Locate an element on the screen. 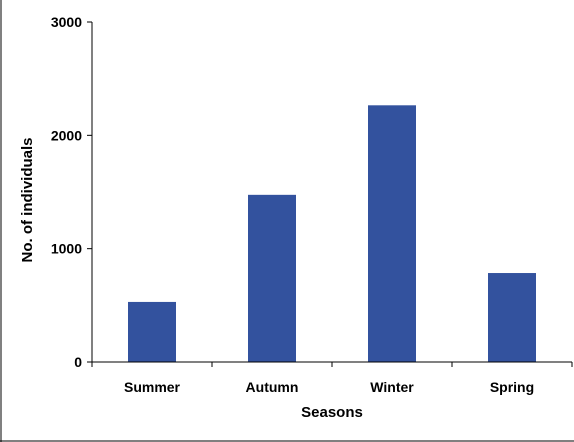 The image size is (574, 442). y-tick-label: 1000 is located at coordinates (66, 249).